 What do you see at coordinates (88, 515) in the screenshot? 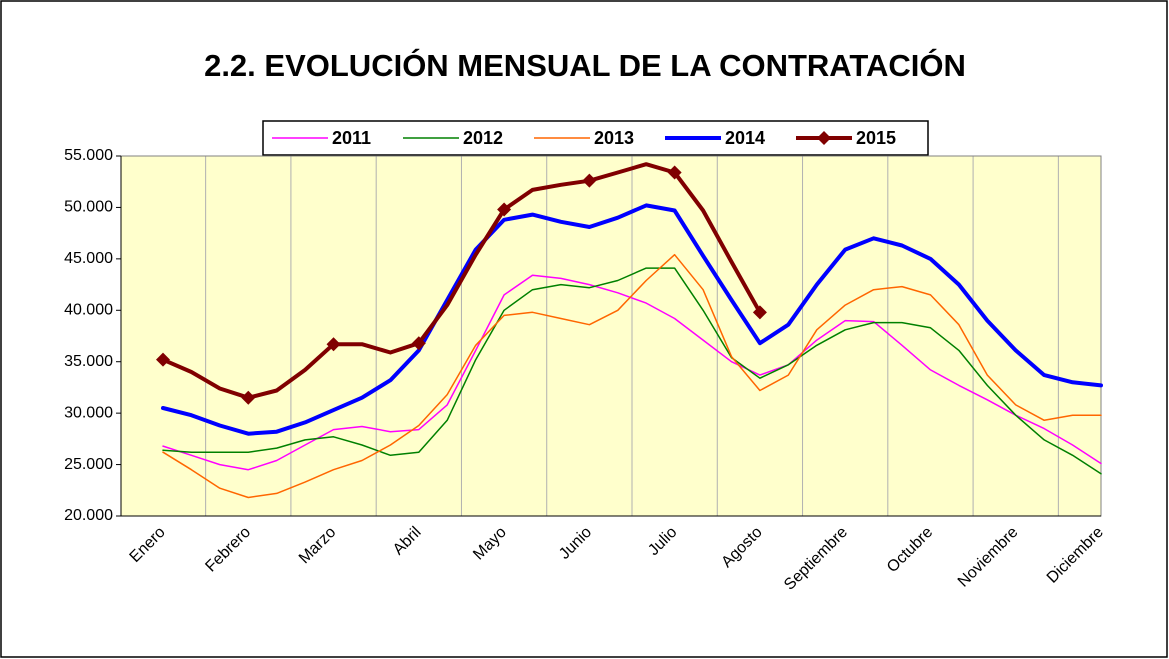
I see `y-tick-label: 20.000` at bounding box center [88, 515].